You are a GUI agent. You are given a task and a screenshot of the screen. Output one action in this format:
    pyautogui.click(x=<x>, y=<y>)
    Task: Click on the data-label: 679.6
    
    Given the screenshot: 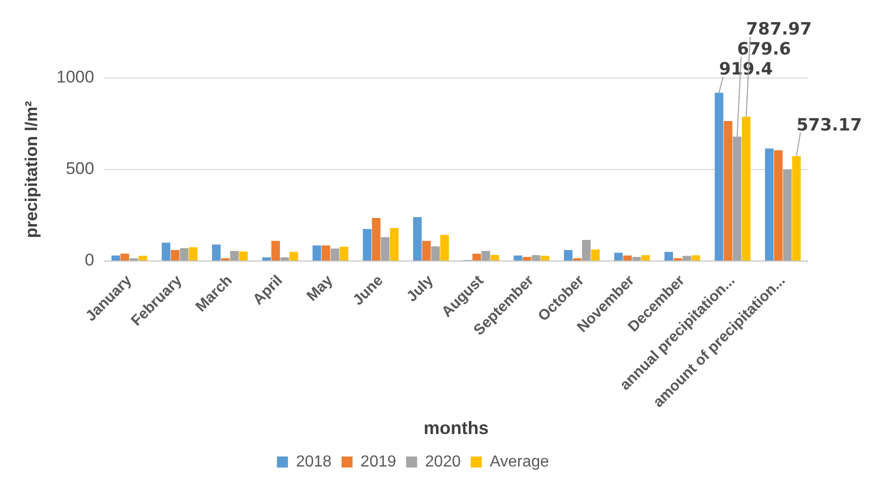 What is the action you would take?
    pyautogui.click(x=764, y=50)
    